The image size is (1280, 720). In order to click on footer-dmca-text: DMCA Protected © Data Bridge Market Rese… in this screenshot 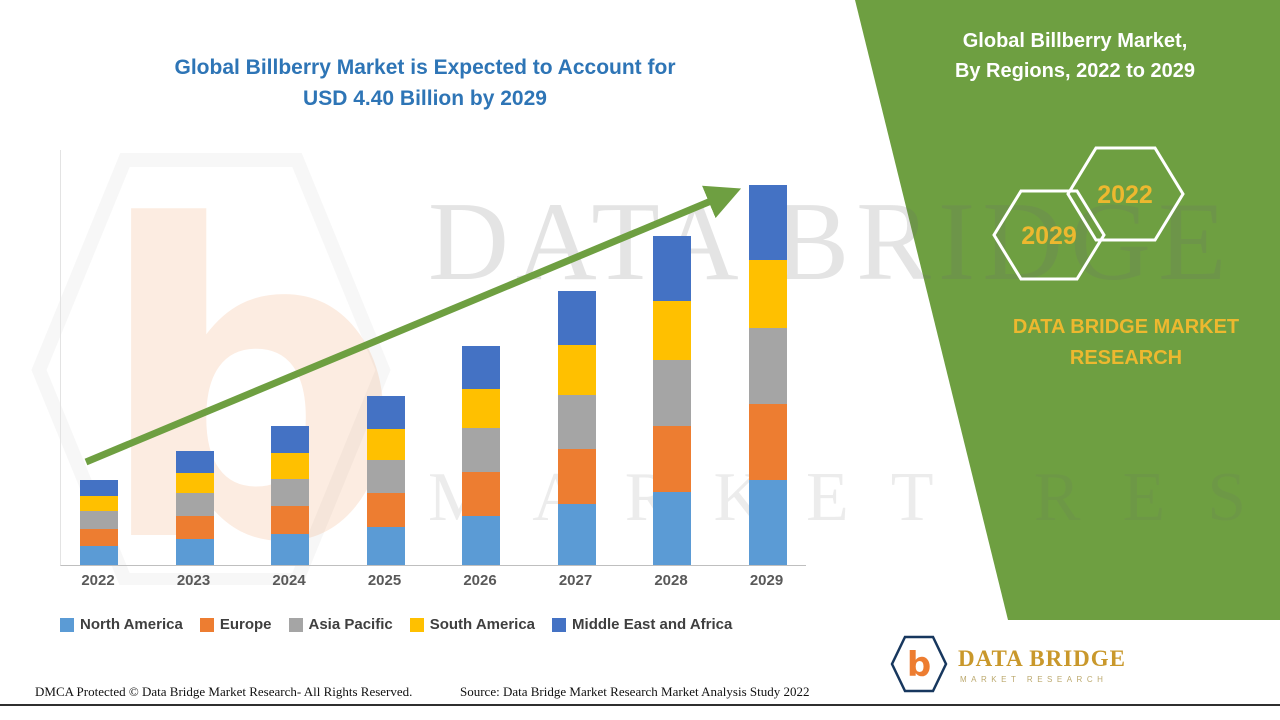, I will do `click(224, 691)`.